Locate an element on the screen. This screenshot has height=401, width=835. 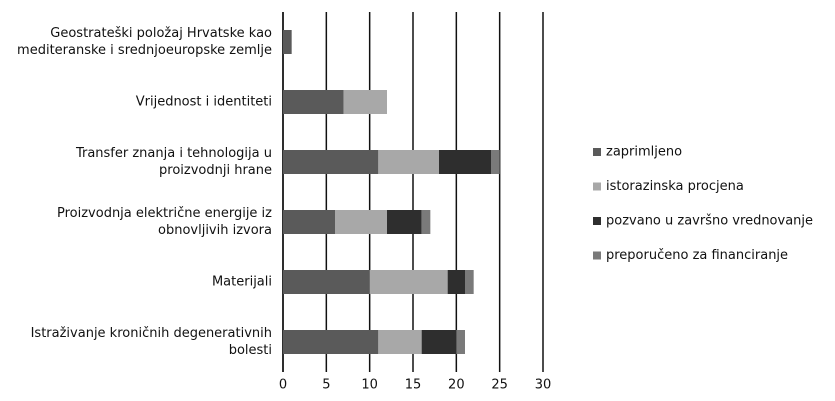
legend-label: zaprimljeno is located at coordinates (644, 152).